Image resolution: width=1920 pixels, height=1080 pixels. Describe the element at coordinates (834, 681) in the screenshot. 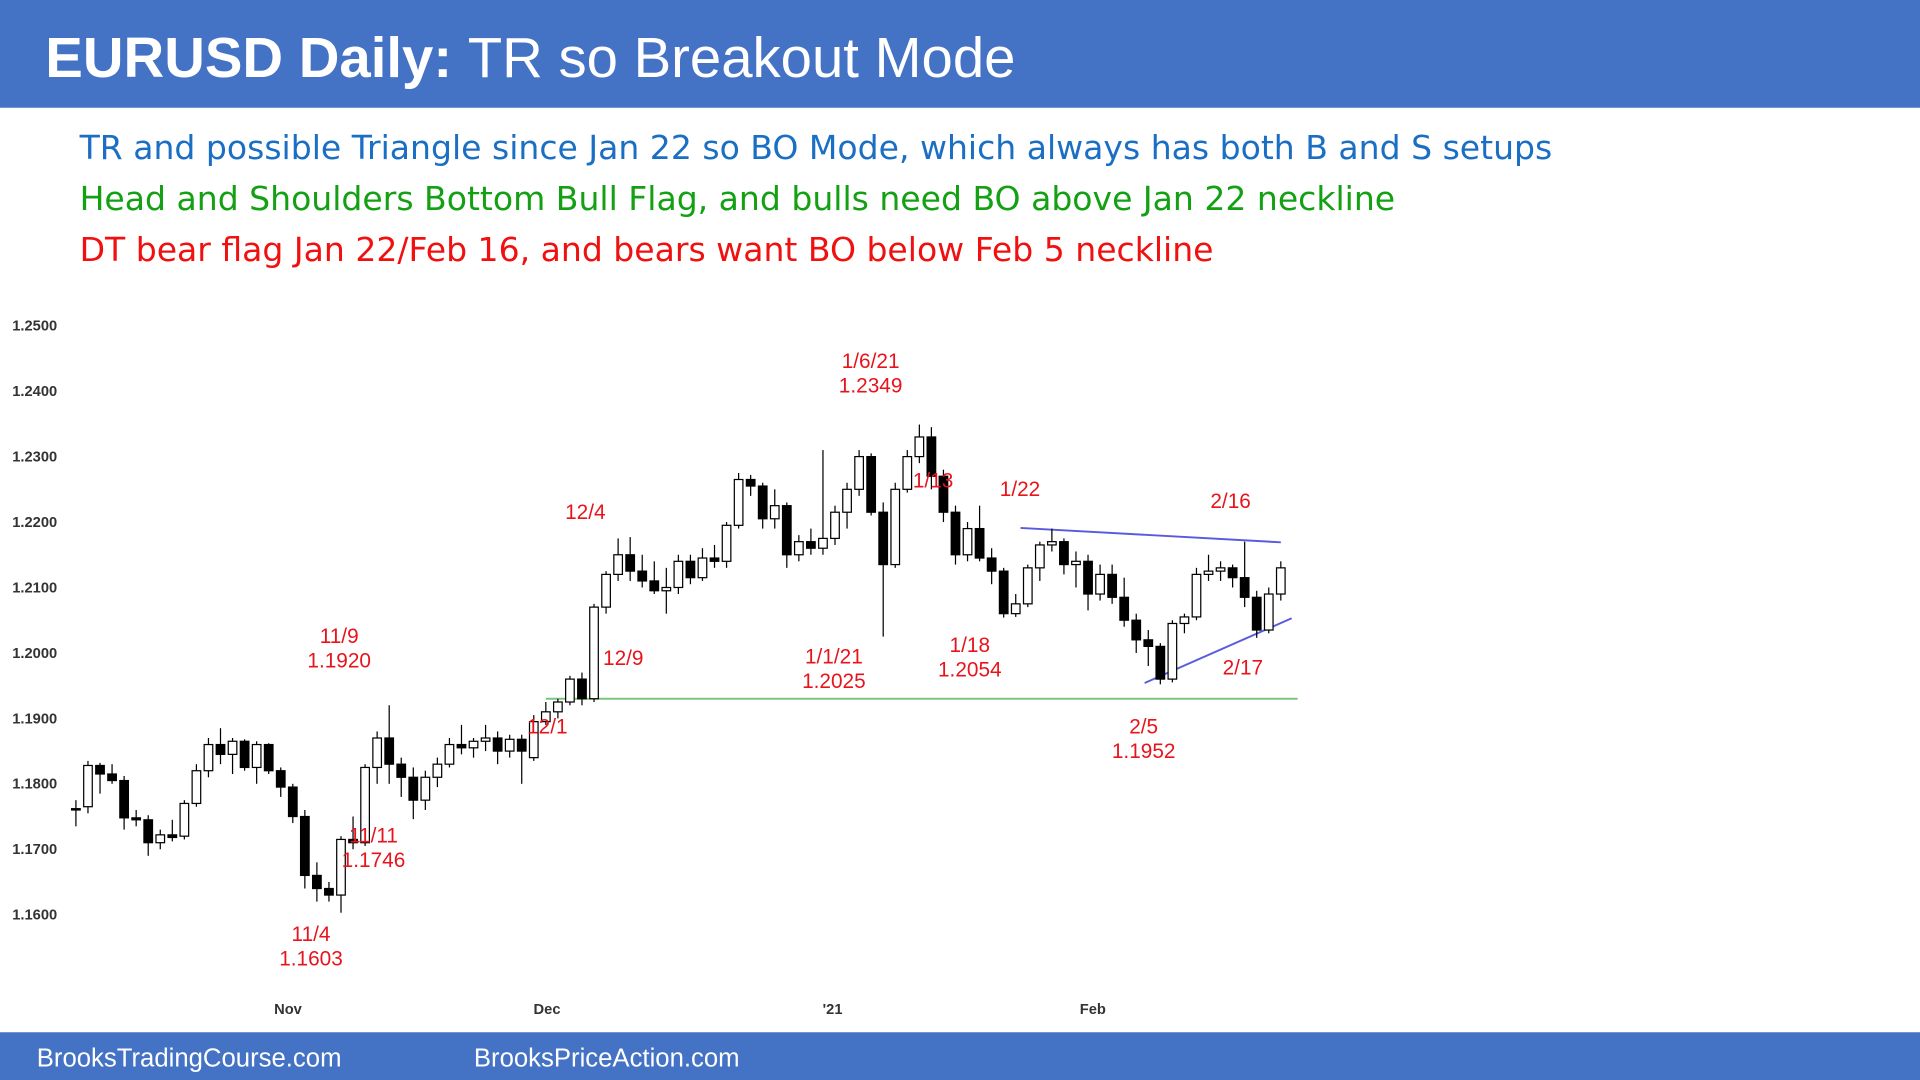

I see `annotation-price: 1.2025` at that location.